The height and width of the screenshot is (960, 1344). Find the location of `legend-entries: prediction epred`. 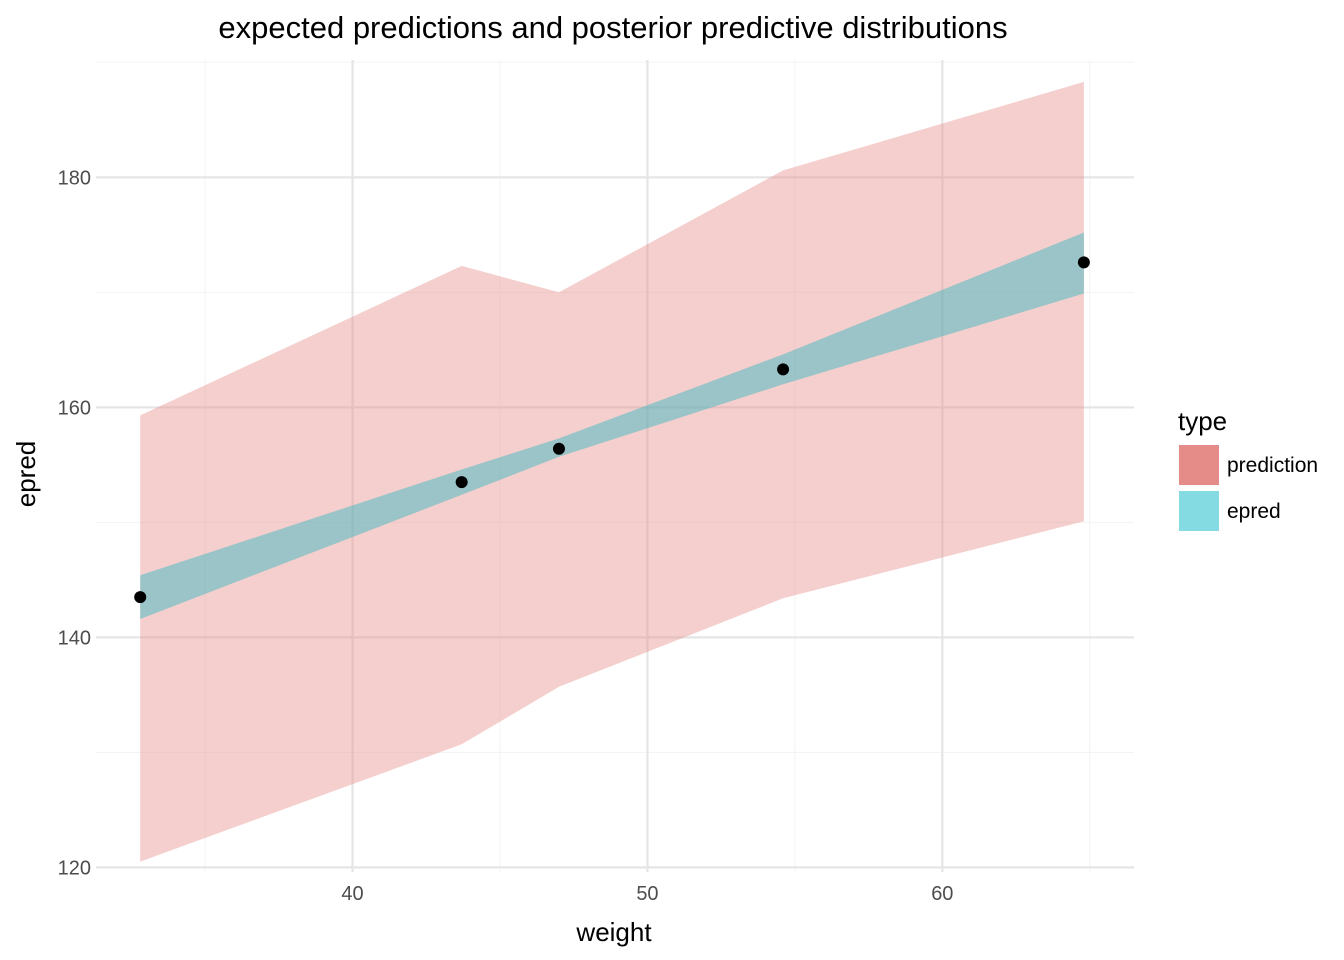

legend-entries: prediction epred is located at coordinates (1248, 488).